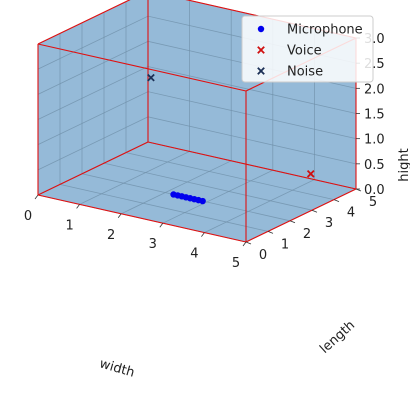 Image resolution: width=410 pixels, height=403 pixels. What do you see at coordinates (285, 244) in the screenshot?
I see `y-tick-label: 1` at bounding box center [285, 244].